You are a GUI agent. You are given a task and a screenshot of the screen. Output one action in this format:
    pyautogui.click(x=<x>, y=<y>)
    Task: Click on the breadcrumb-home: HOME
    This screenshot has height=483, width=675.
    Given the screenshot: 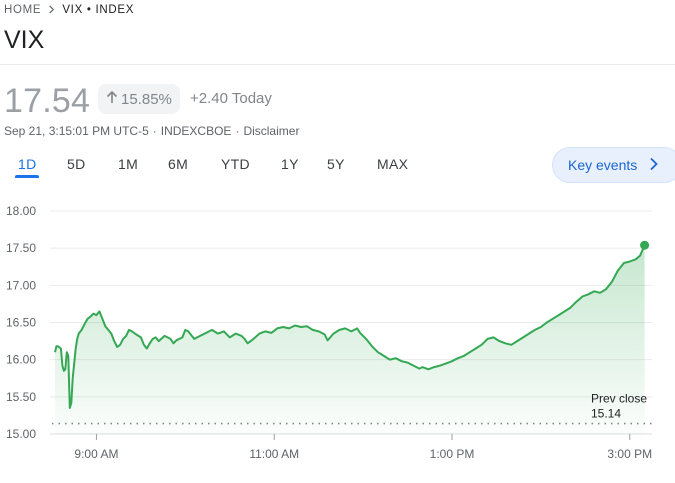 What is the action you would take?
    pyautogui.click(x=23, y=9)
    